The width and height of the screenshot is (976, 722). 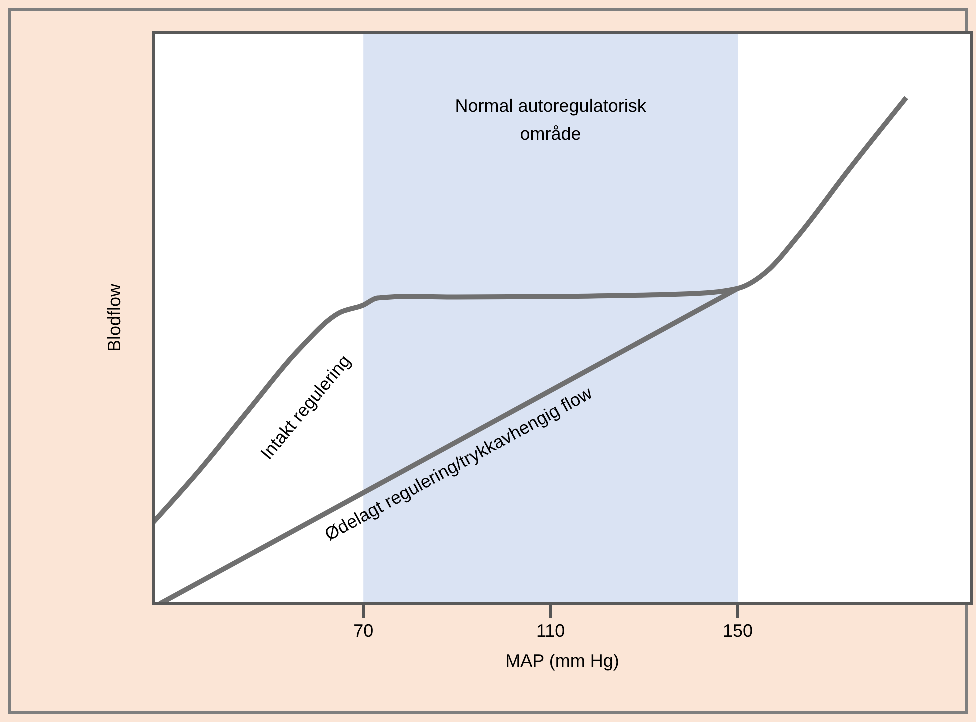 What do you see at coordinates (551, 630) in the screenshot?
I see `x-tick-label: 110` at bounding box center [551, 630].